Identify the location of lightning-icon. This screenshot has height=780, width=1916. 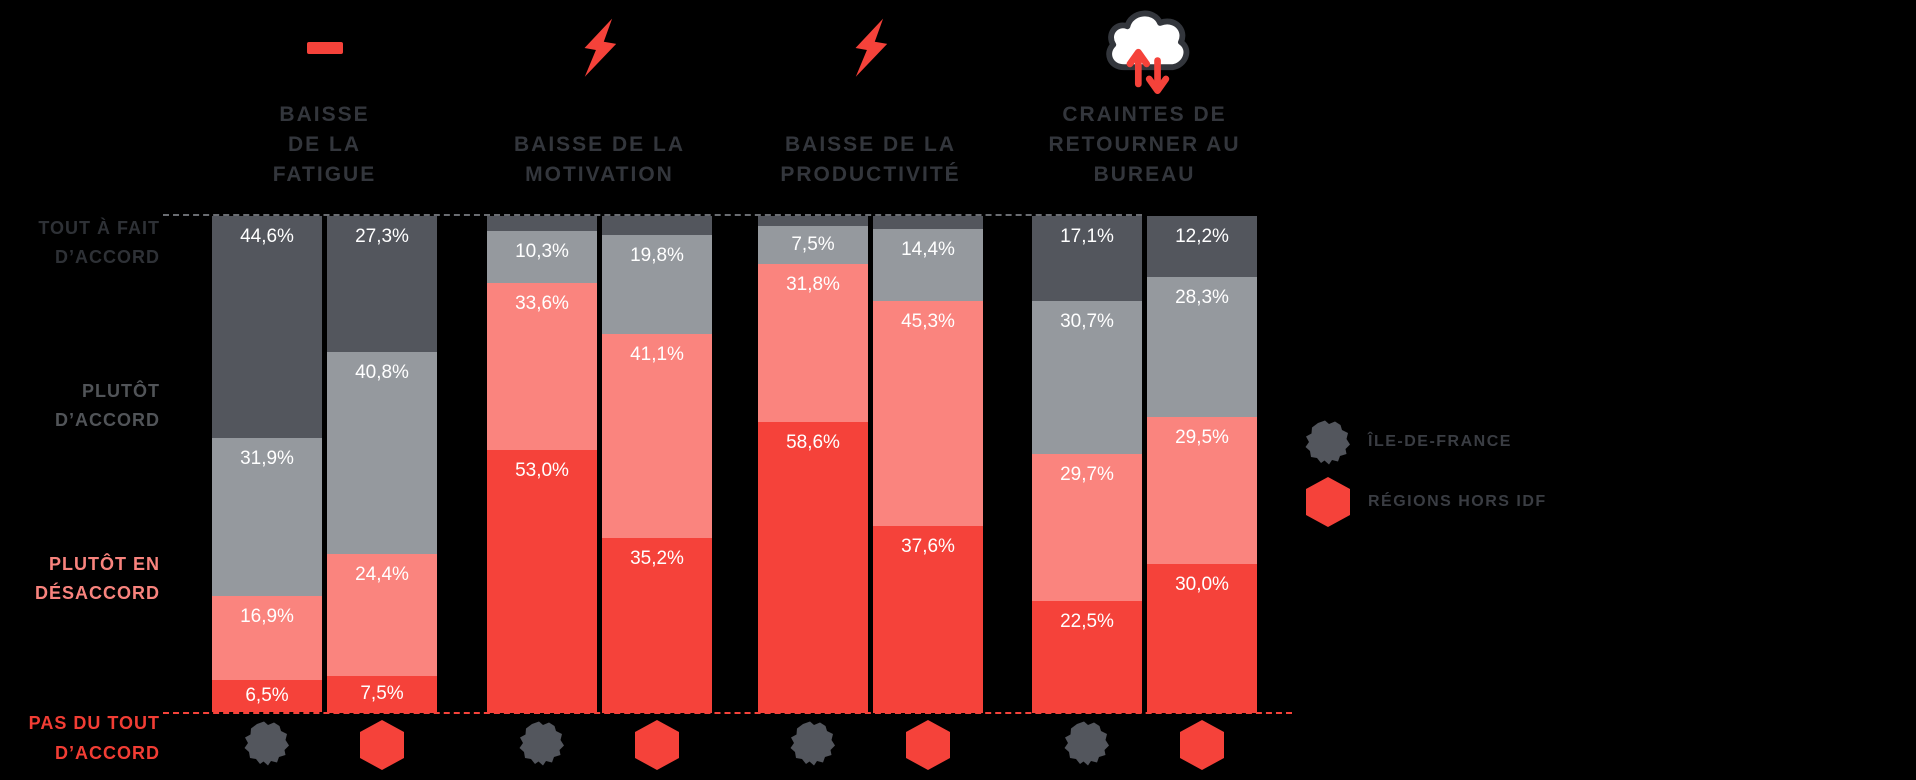
(871, 48).